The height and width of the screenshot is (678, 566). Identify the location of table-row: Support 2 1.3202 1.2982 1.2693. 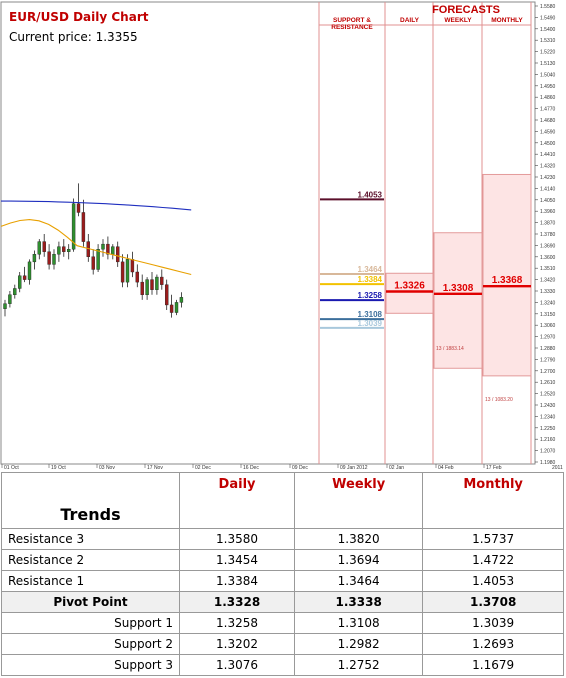
(282, 644).